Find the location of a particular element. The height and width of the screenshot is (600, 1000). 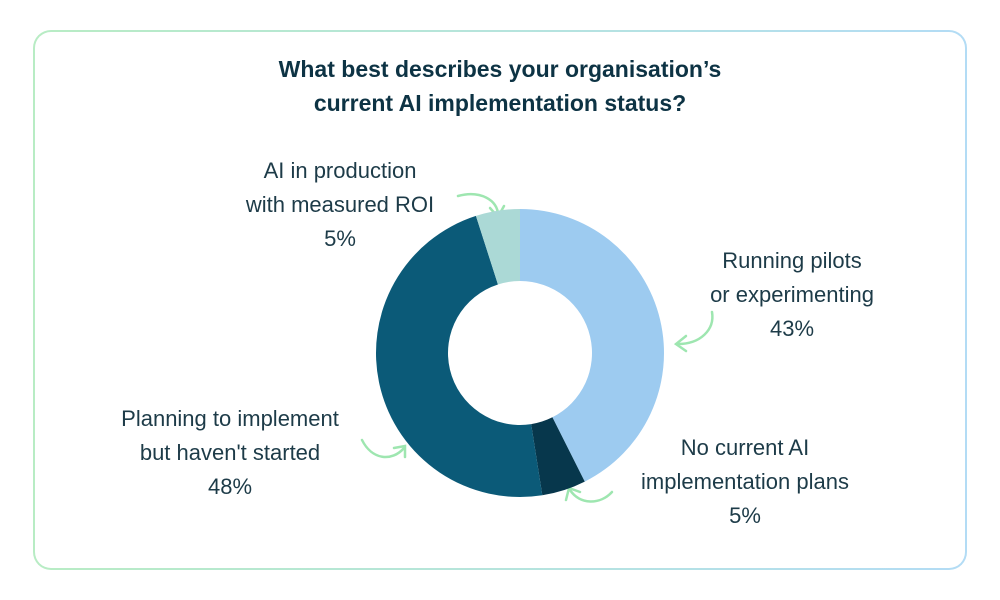

category-label: No current AI implementation plans is located at coordinates (745, 464).